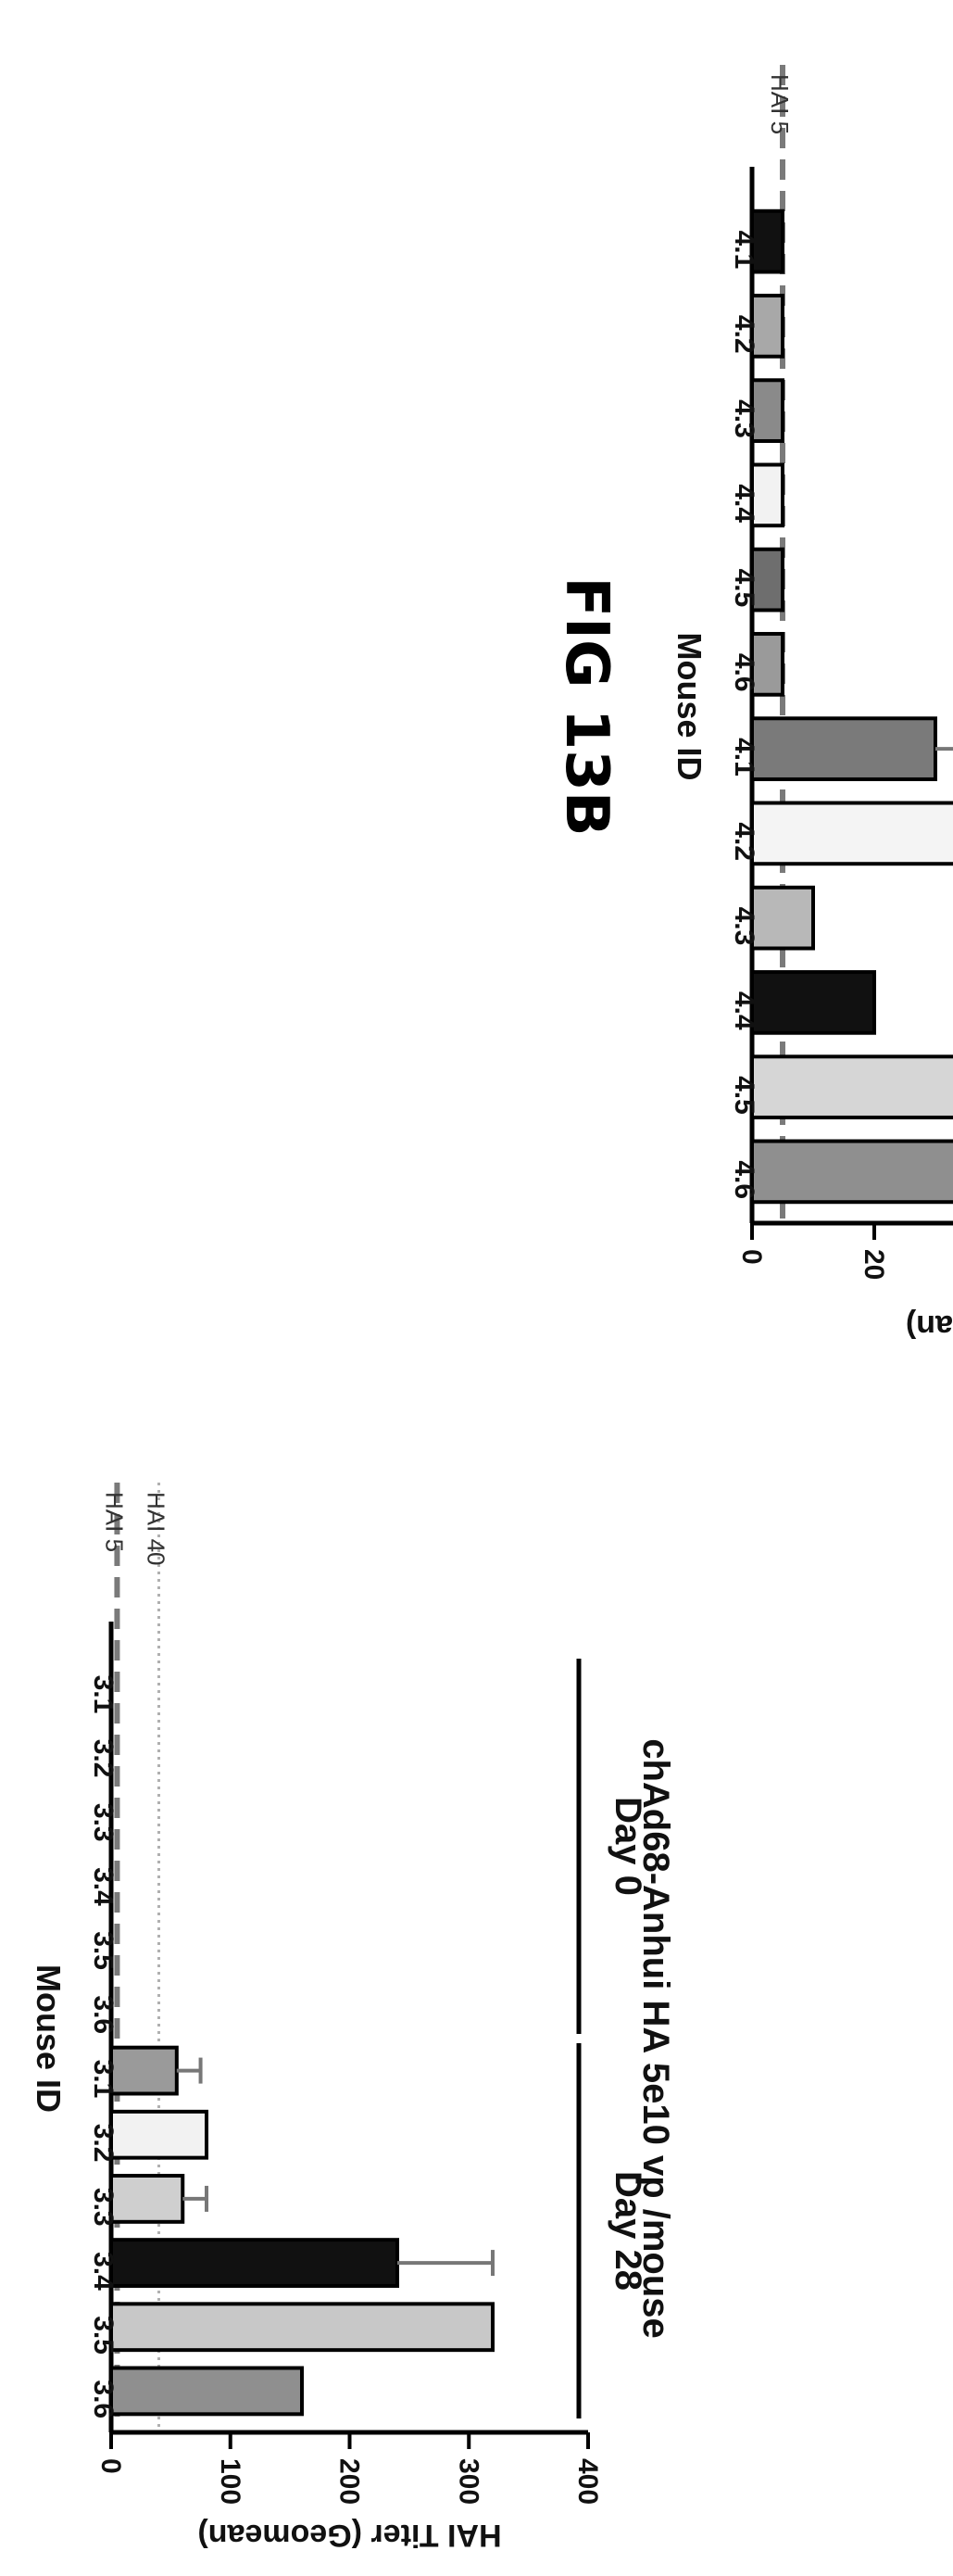 The width and height of the screenshot is (953, 2576). I want to click on value-tick-label: 200, so click(349, 2482).